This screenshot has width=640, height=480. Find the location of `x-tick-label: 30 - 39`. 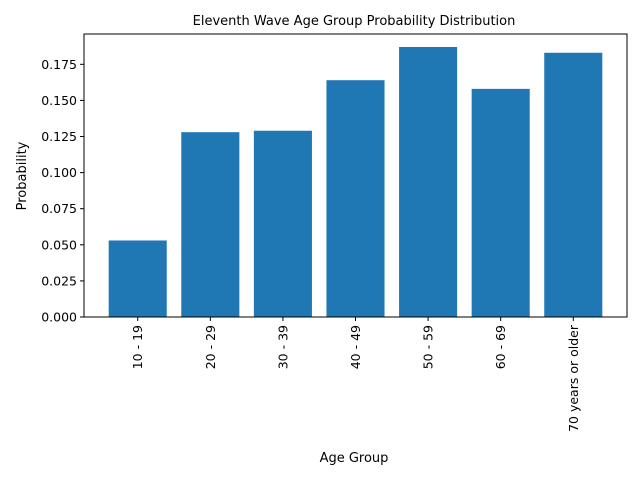

x-tick-label: 30 - 39 is located at coordinates (282, 347).